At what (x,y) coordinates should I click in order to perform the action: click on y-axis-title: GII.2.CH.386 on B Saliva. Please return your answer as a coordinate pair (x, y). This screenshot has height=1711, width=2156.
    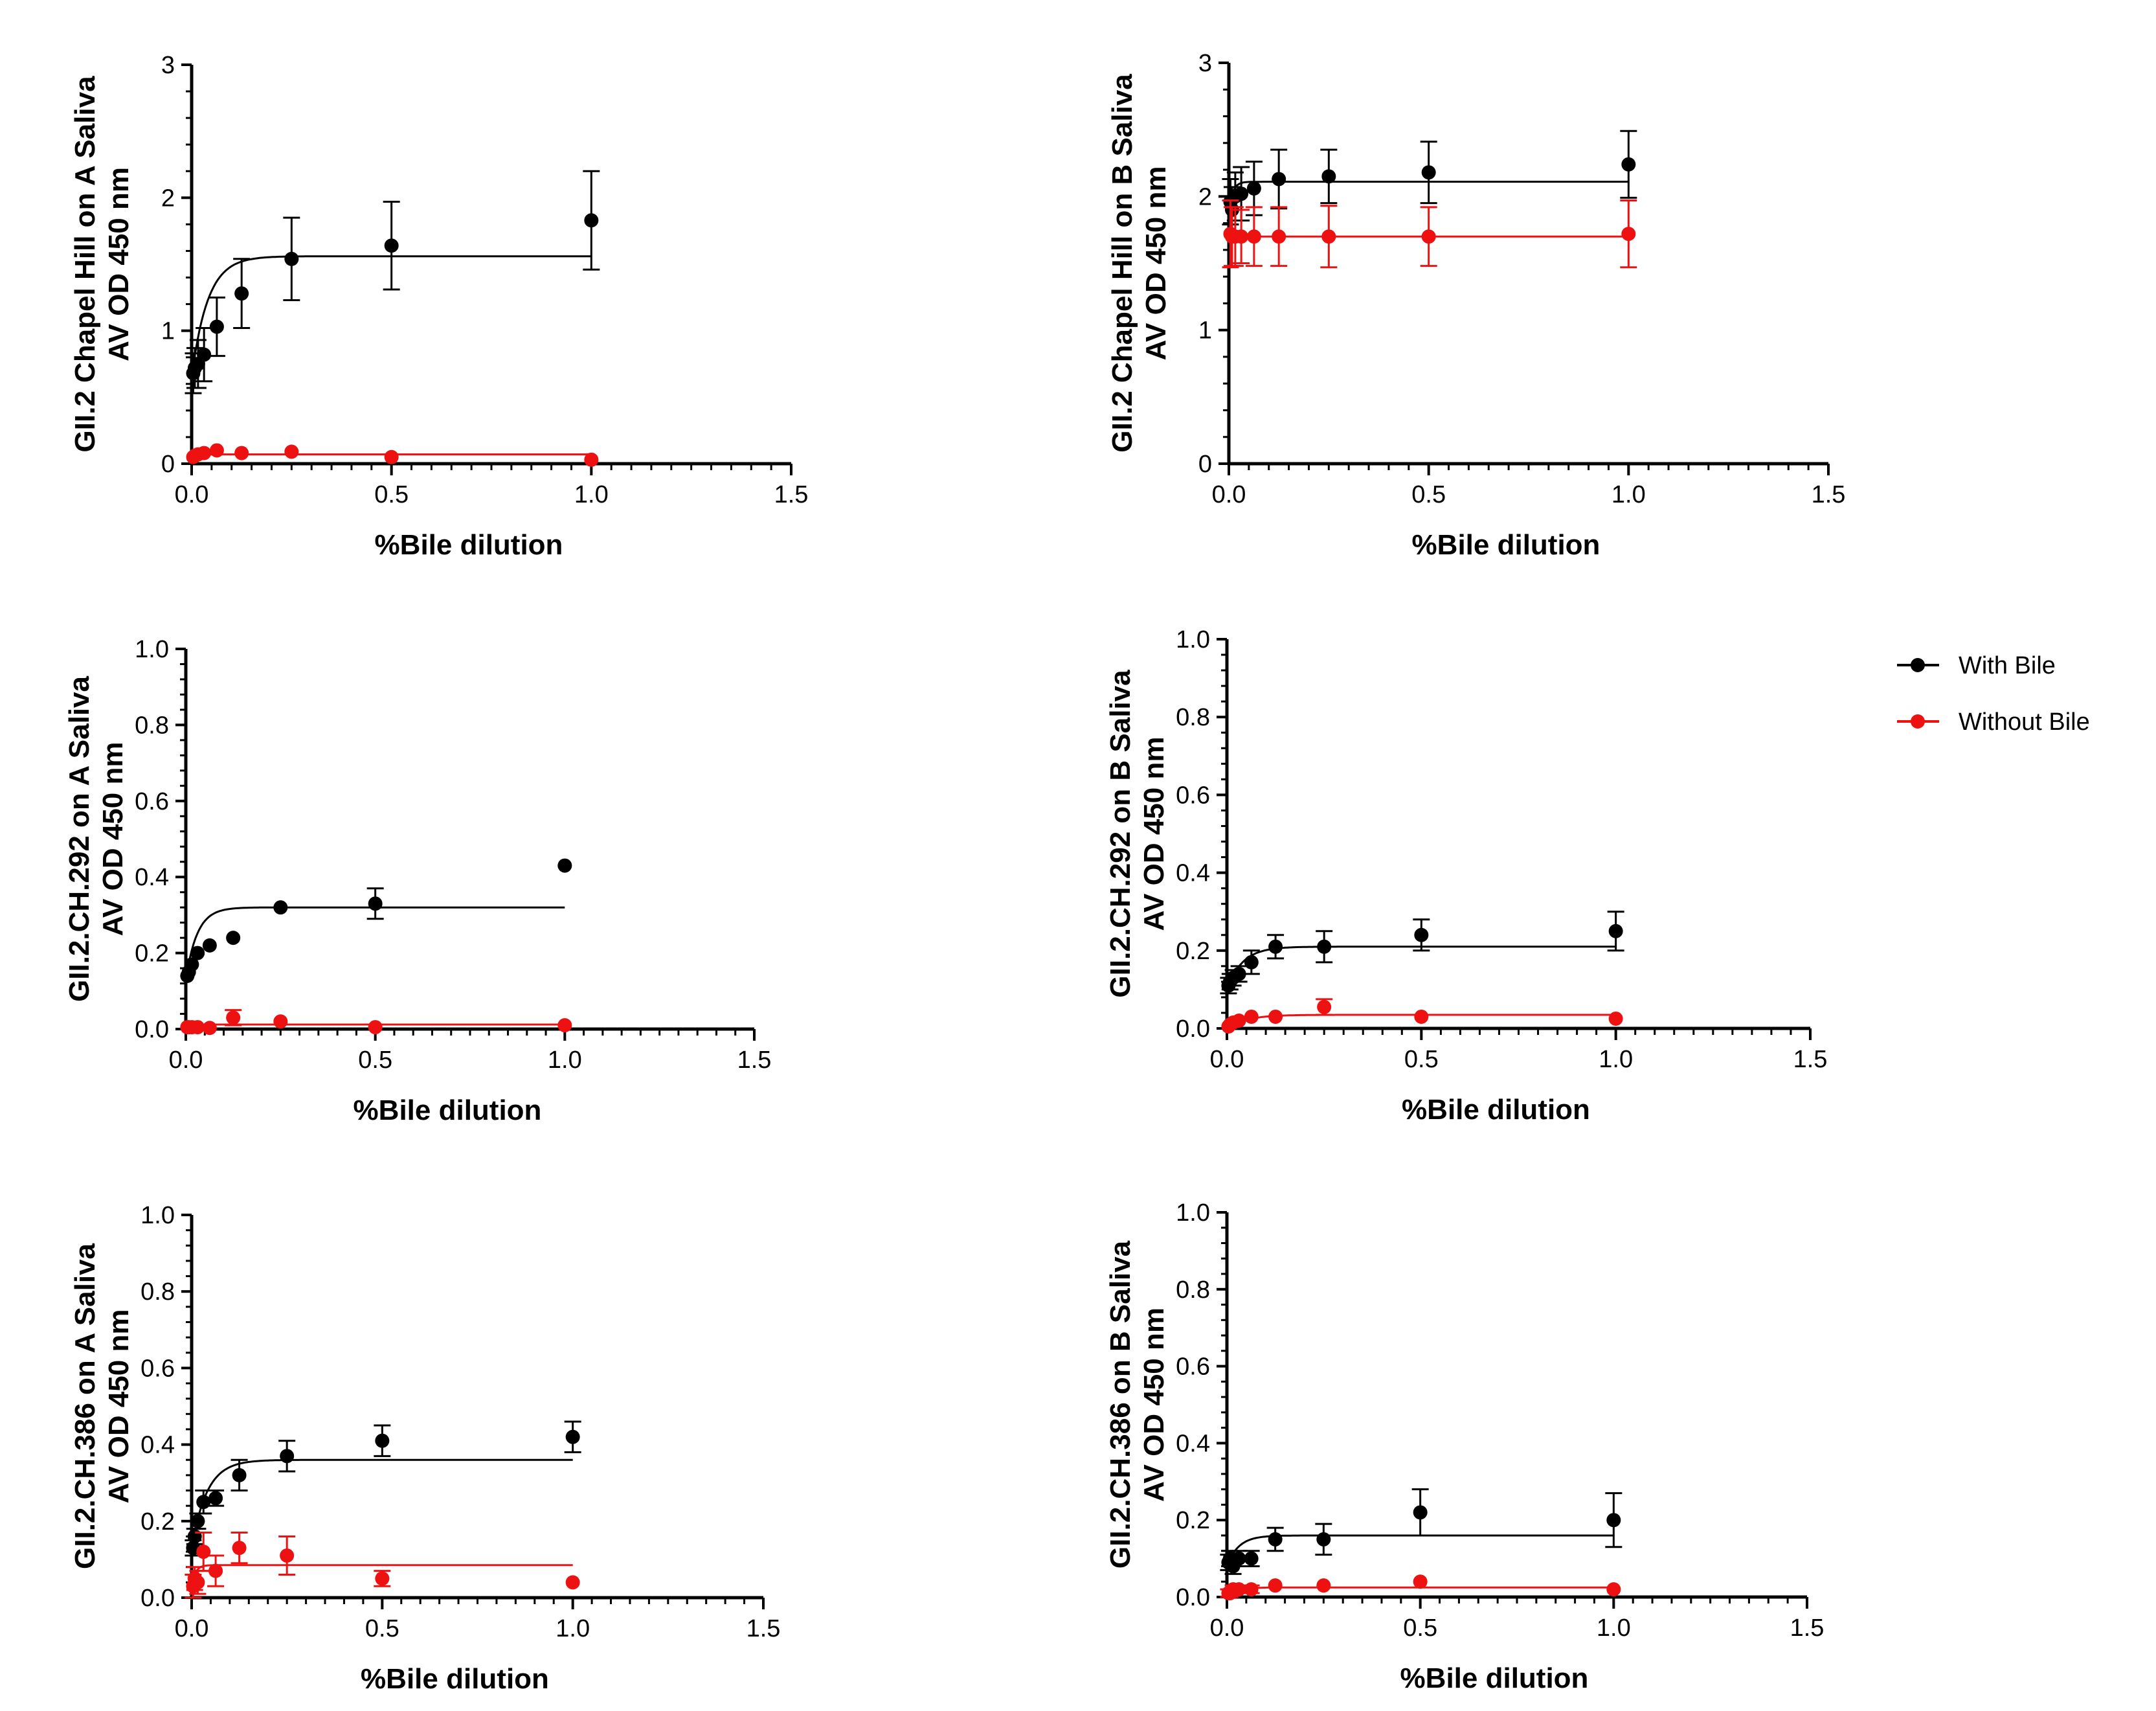
    Looking at the image, I should click on (1120, 1404).